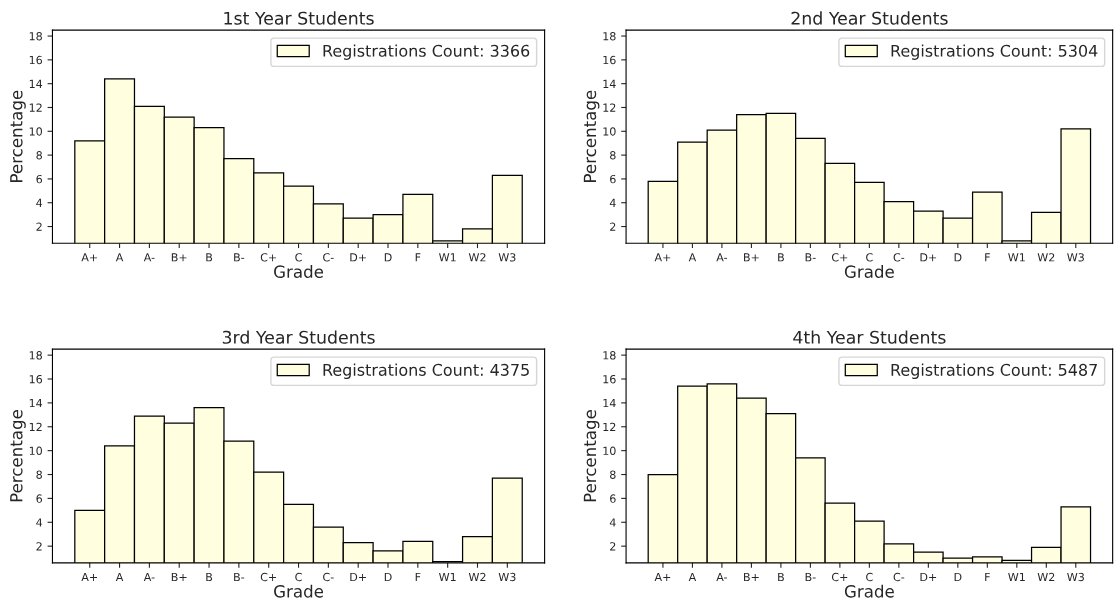 Image resolution: width=1116 pixels, height=602 pixels. I want to click on legend-label: Registrations Count: 4375, so click(426, 371).